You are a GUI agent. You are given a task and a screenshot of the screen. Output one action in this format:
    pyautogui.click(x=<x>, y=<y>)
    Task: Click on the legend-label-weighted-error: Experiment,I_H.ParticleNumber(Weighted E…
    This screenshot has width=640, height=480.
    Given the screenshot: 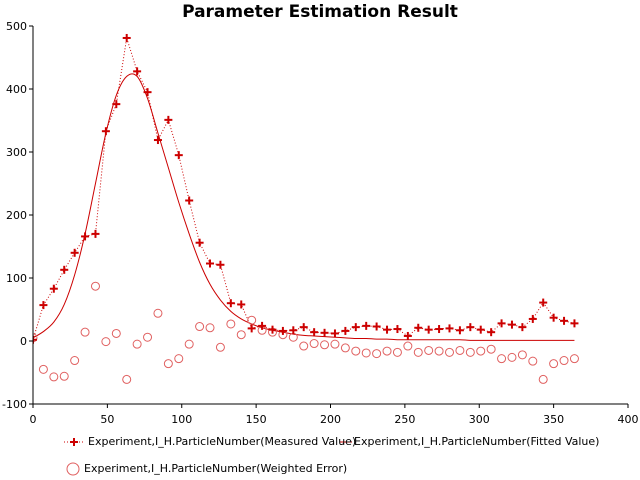 What is the action you would take?
    pyautogui.click(x=216, y=468)
    